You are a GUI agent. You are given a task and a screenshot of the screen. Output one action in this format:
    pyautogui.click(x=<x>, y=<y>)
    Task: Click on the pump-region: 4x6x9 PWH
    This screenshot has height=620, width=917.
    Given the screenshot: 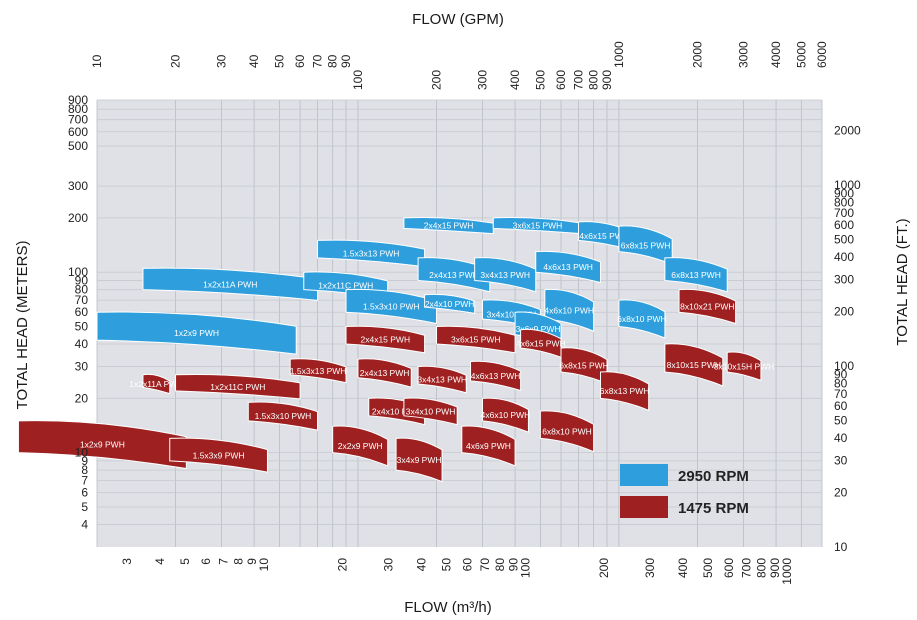 What is the action you would take?
    pyautogui.click(x=488, y=446)
    